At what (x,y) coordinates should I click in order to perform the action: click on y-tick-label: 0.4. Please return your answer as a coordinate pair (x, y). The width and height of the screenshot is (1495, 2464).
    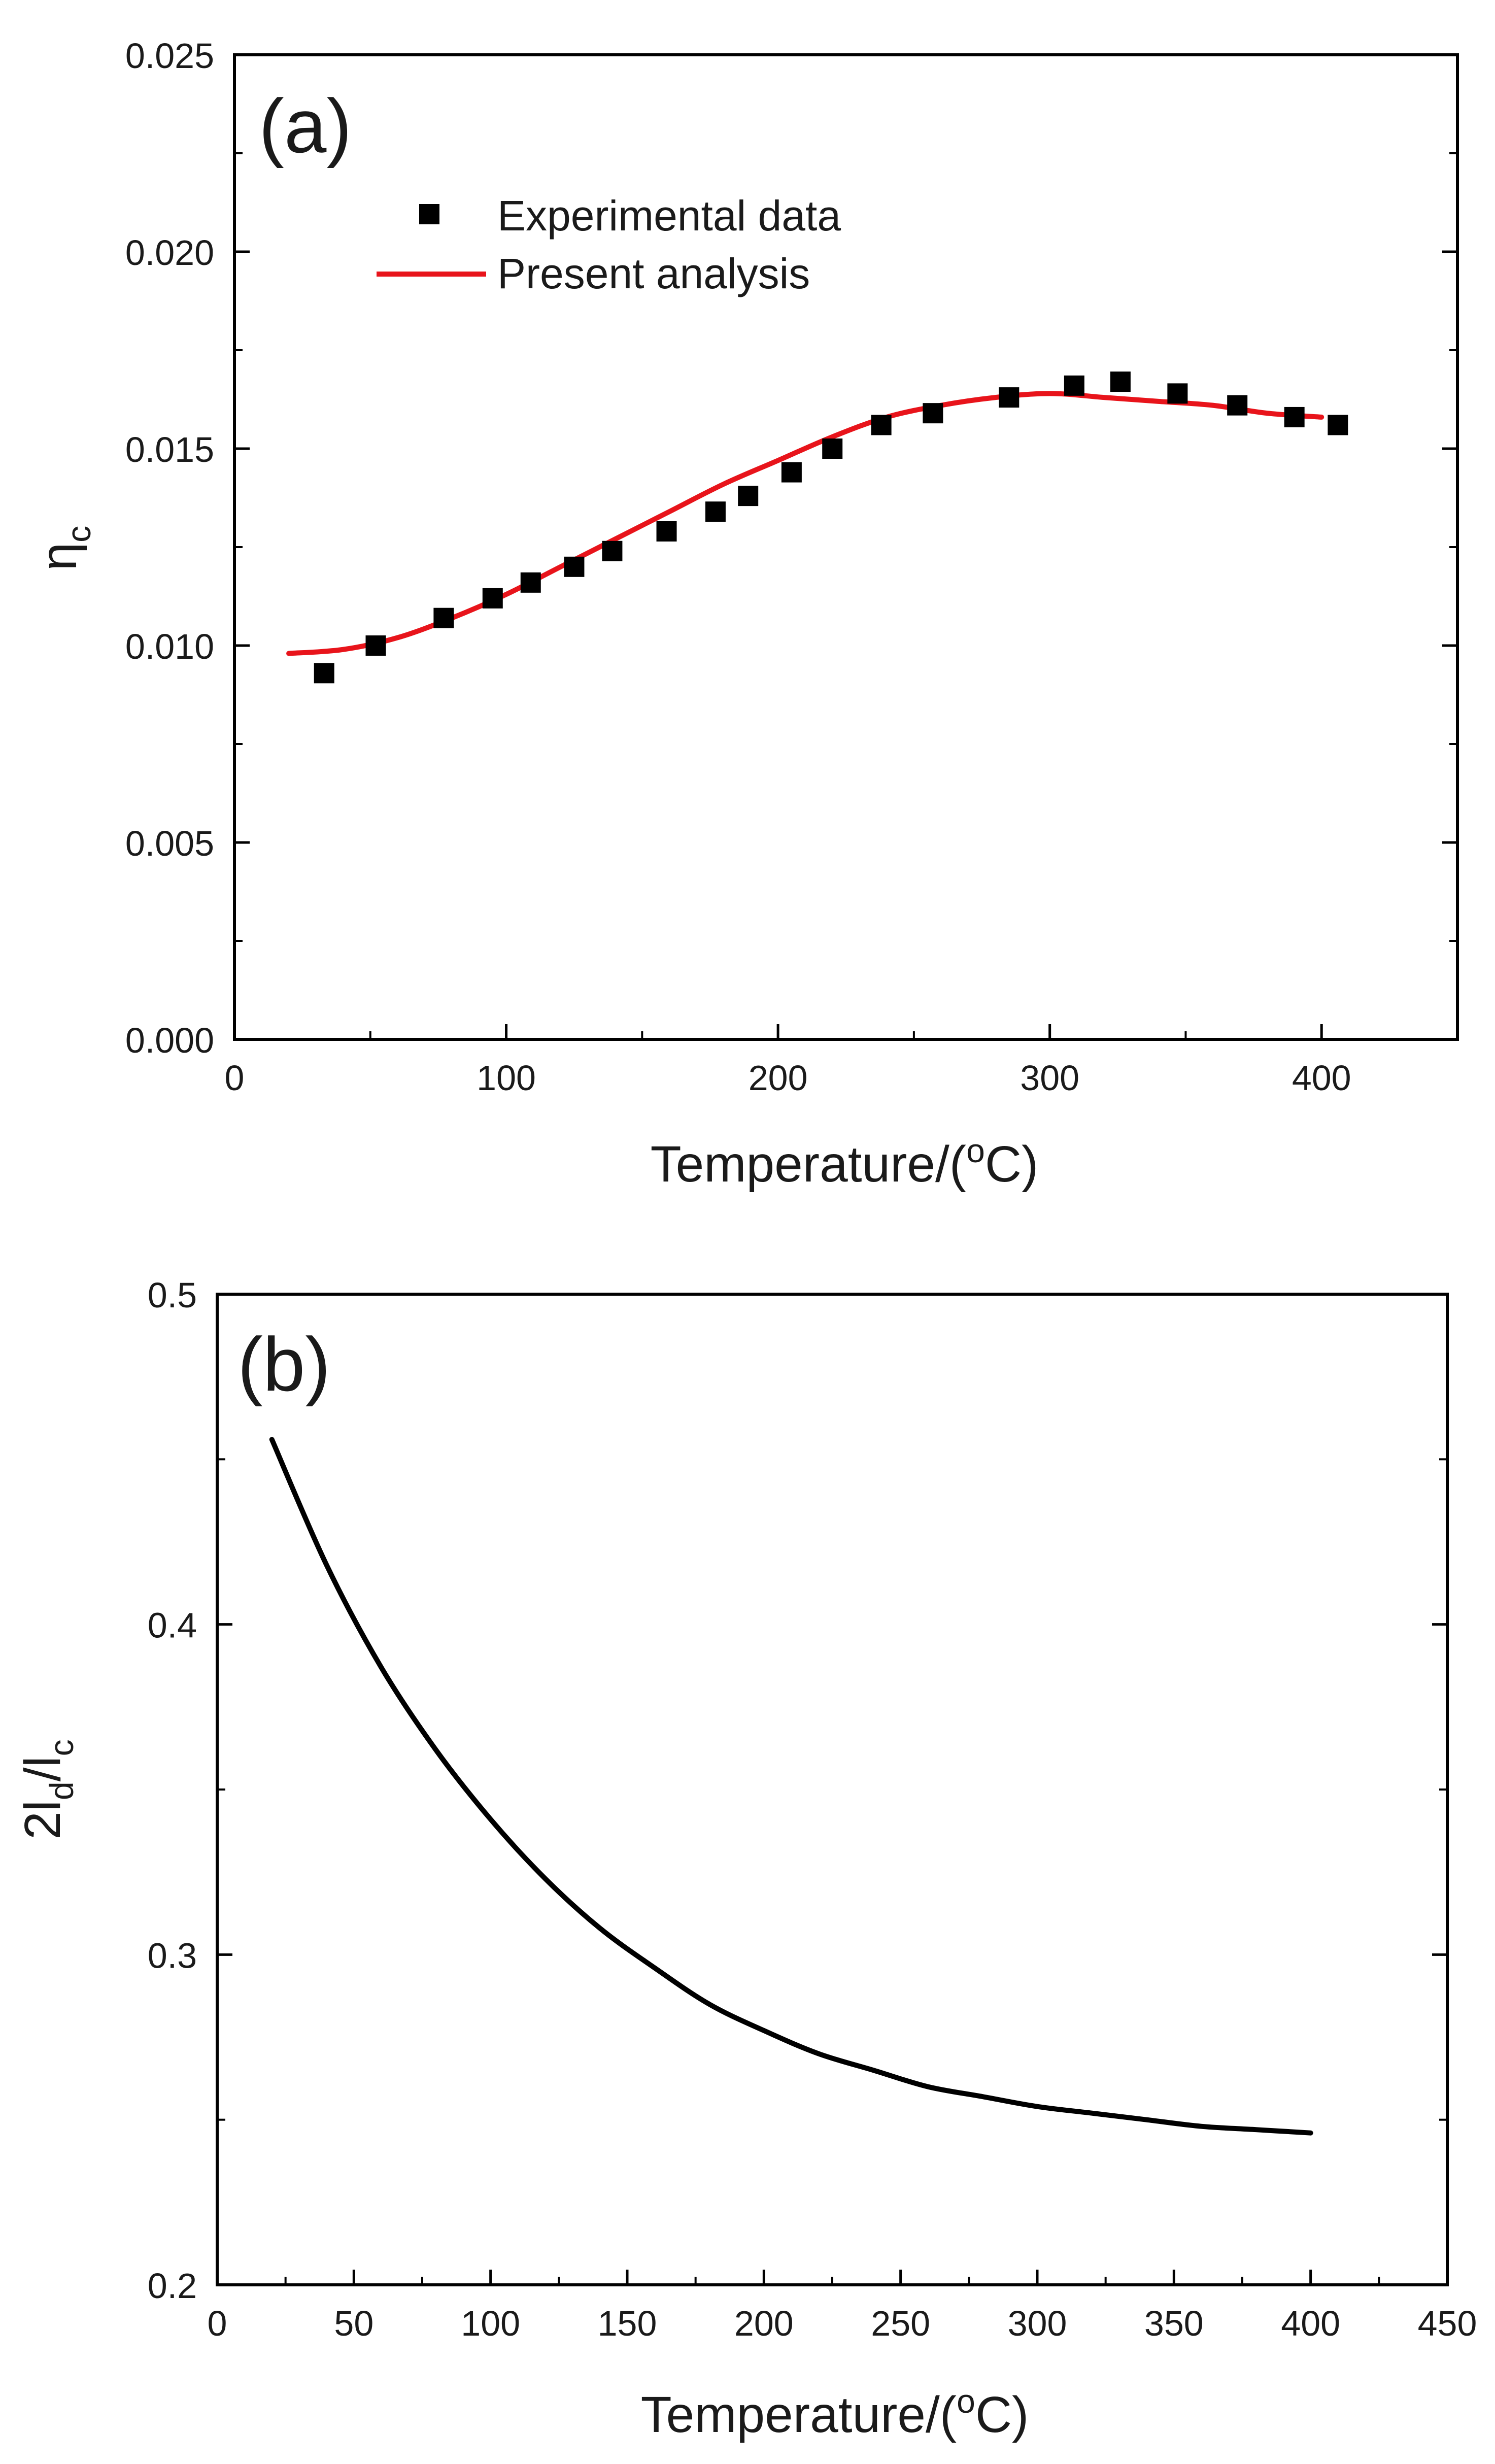
    Looking at the image, I should click on (172, 1625).